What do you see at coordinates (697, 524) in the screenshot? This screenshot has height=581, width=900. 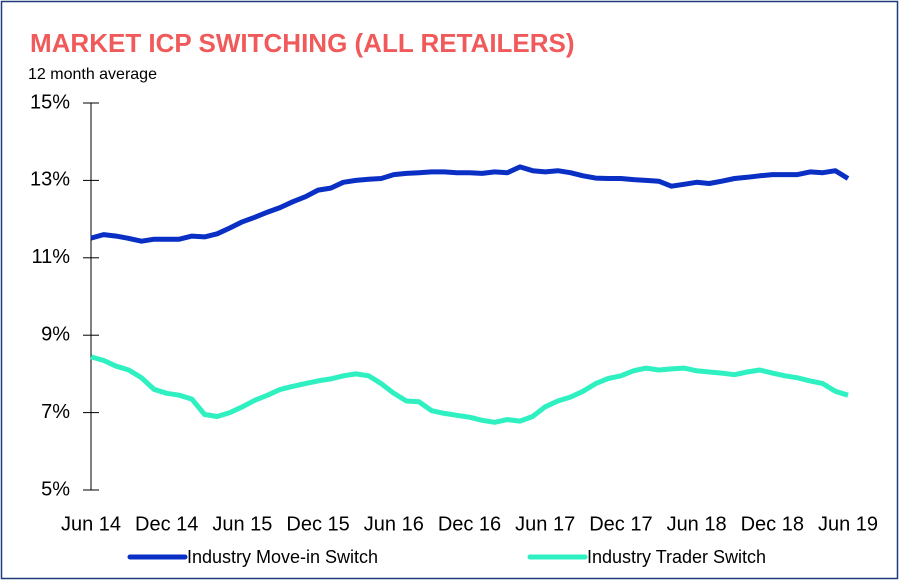 I see `x-tick-label: Jun 18` at bounding box center [697, 524].